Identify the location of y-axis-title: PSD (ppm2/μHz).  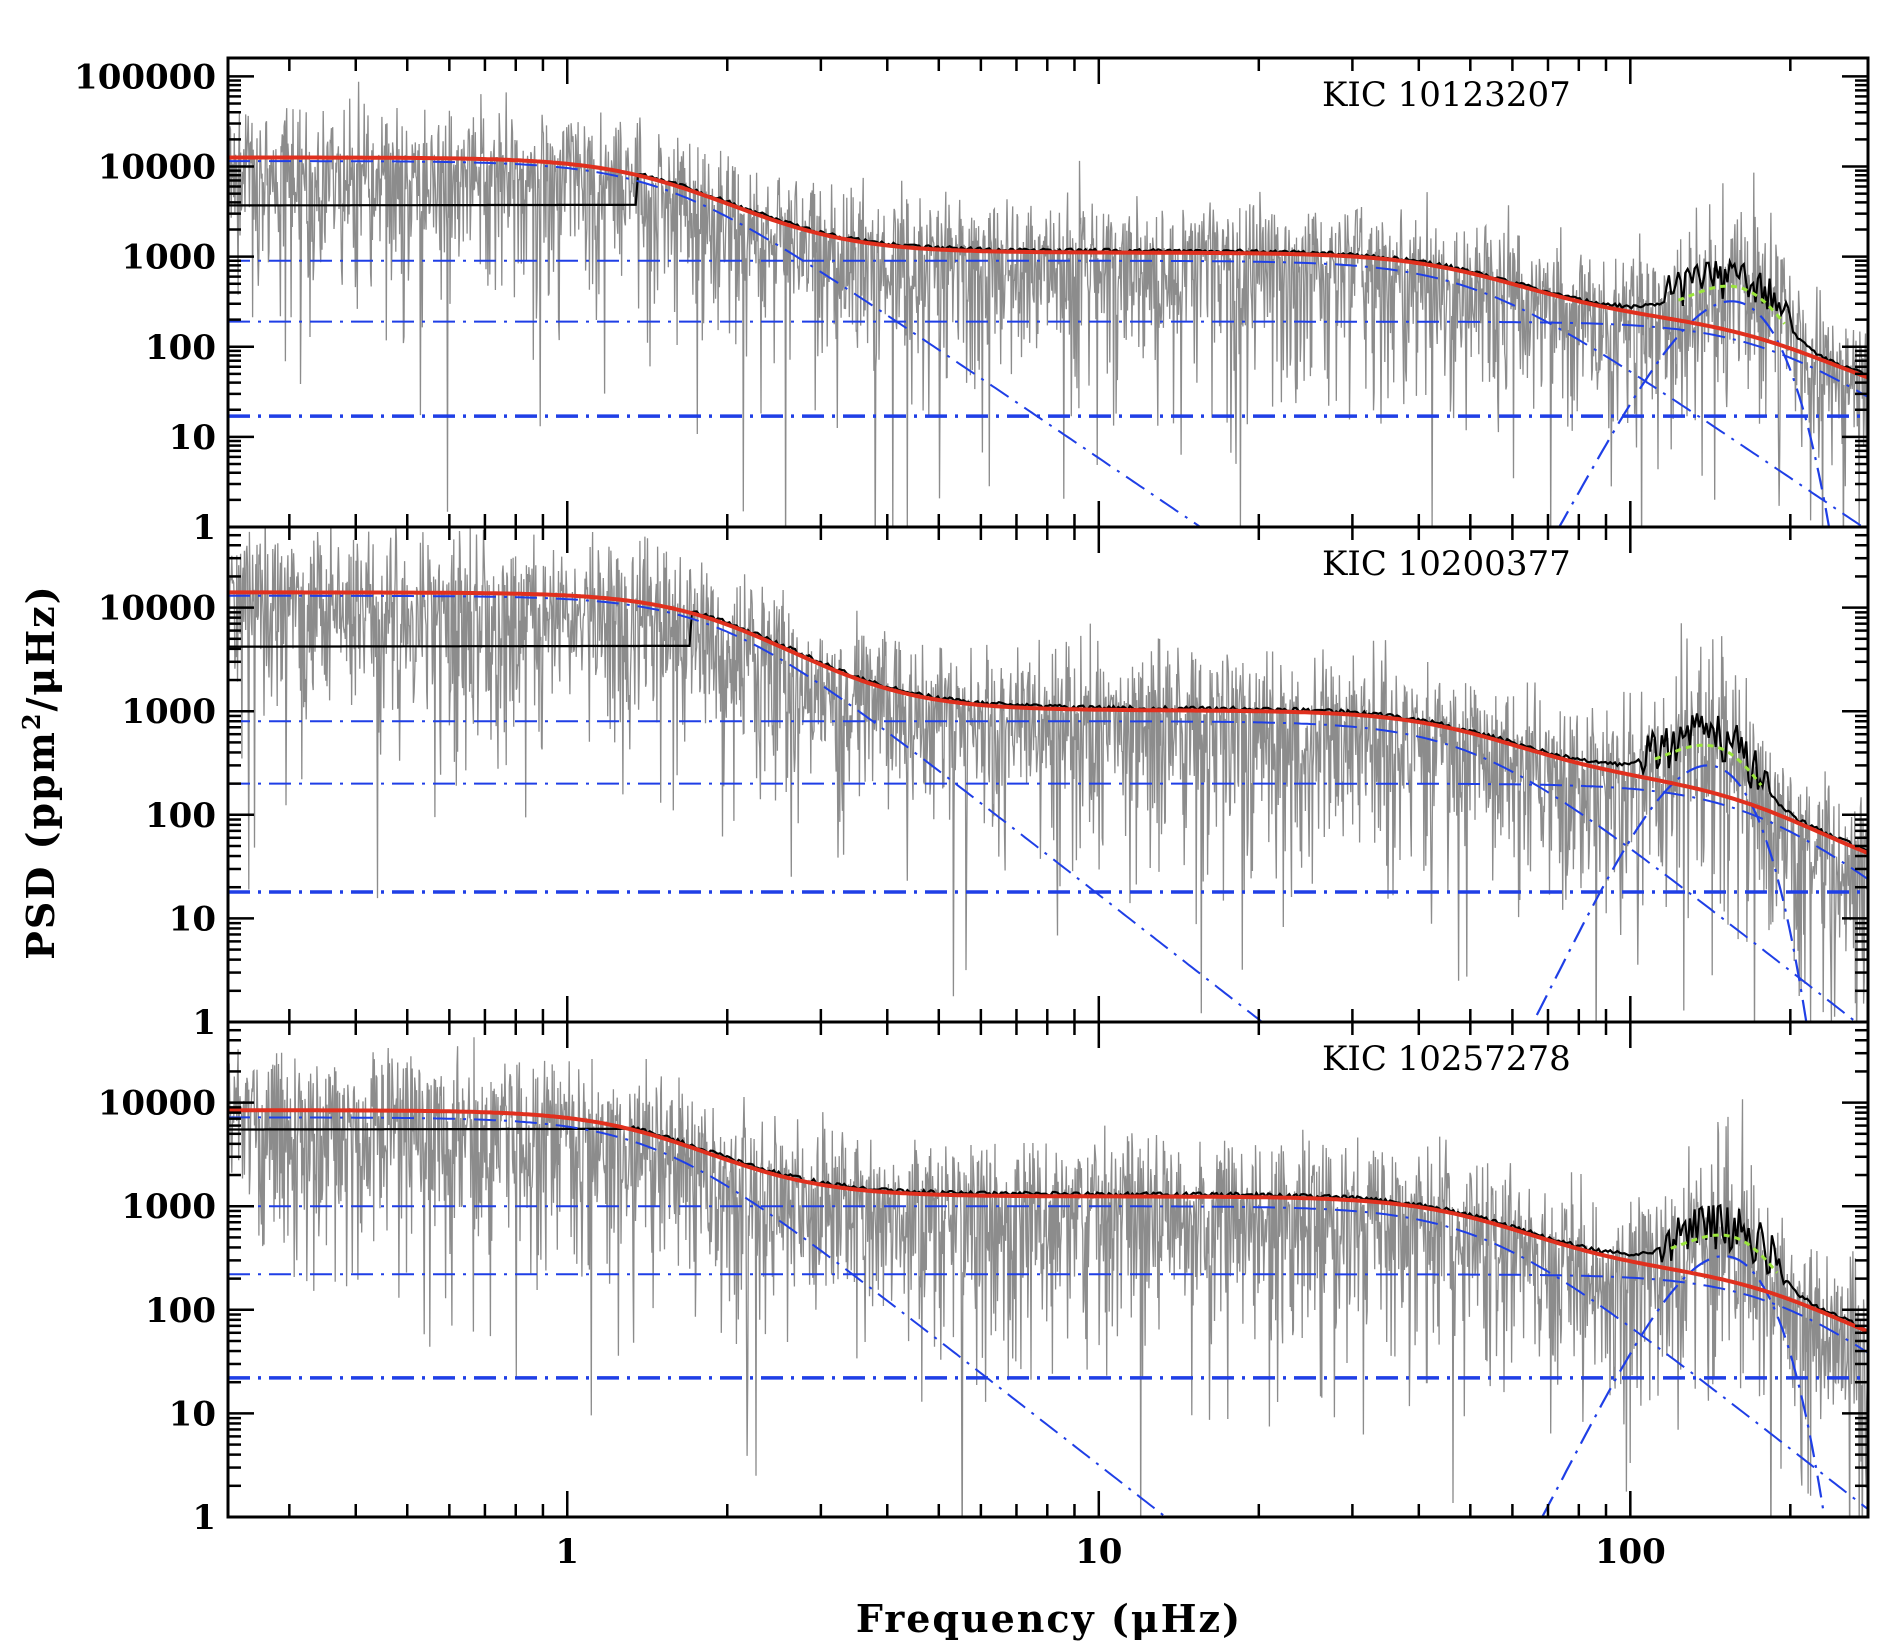
(40, 771).